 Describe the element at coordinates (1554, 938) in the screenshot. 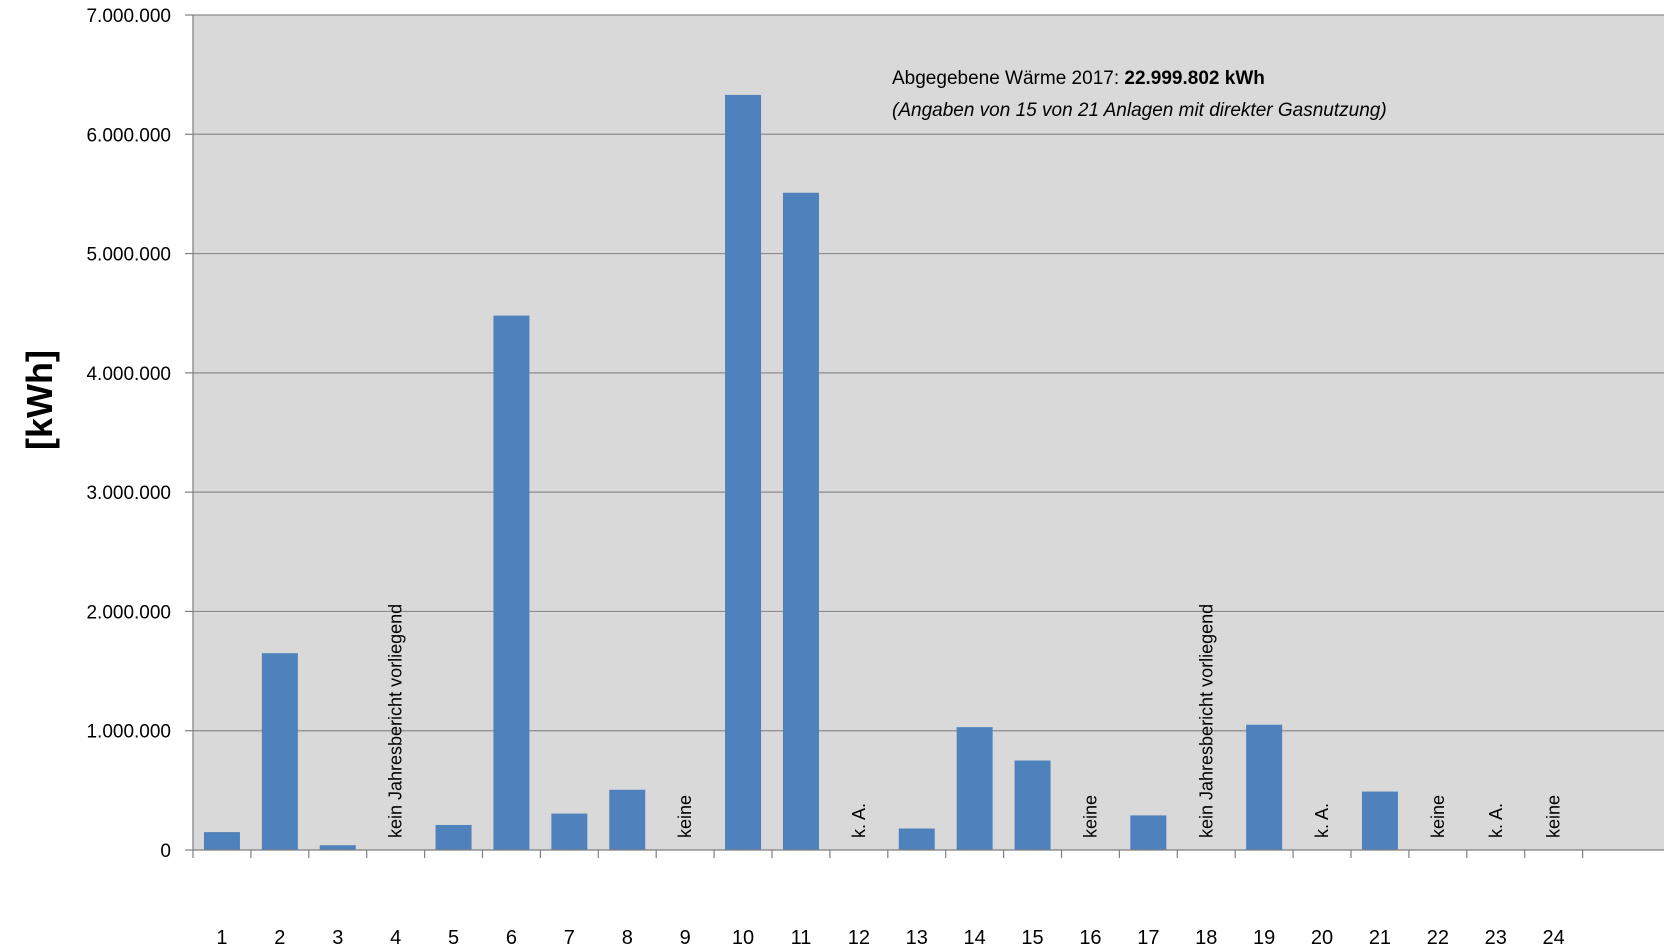

I see `x-tick-label: 24` at that location.